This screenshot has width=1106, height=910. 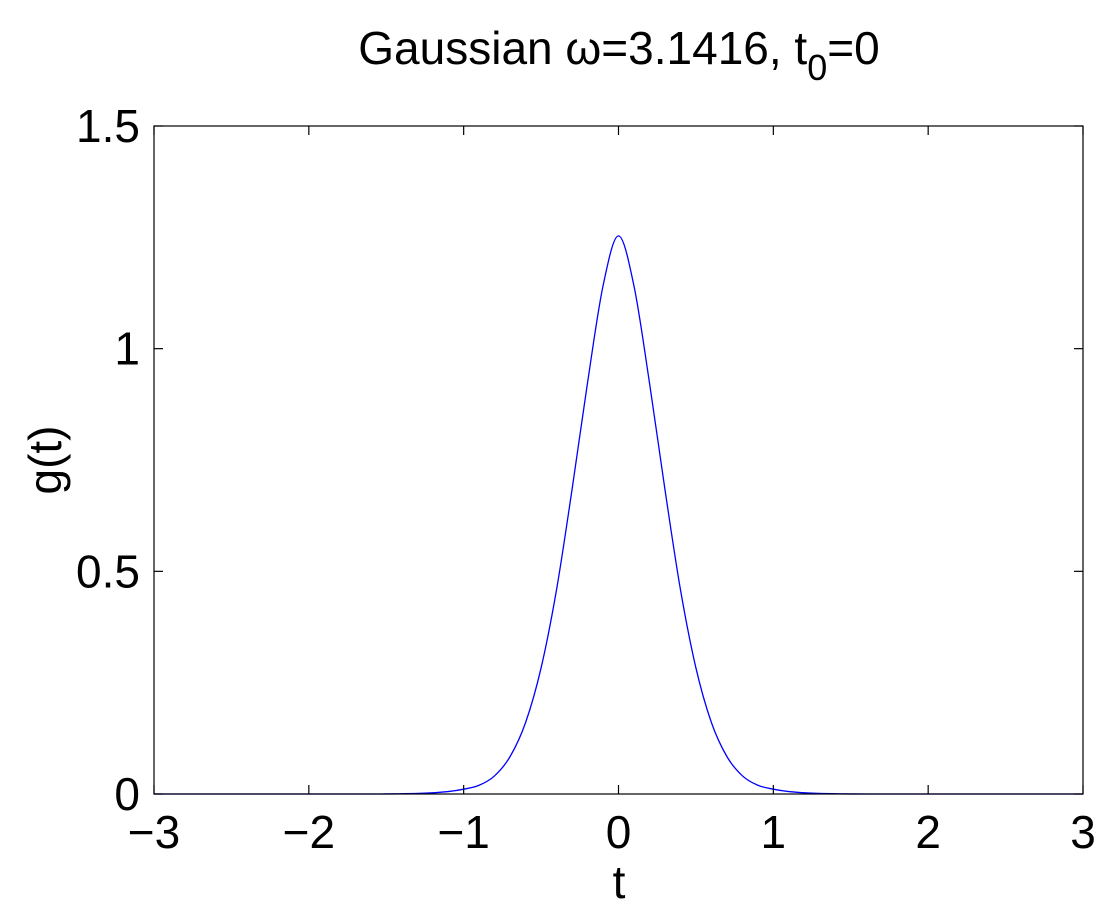 What do you see at coordinates (817, 67) in the screenshot?
I see `chart-title-subscript: 0` at bounding box center [817, 67].